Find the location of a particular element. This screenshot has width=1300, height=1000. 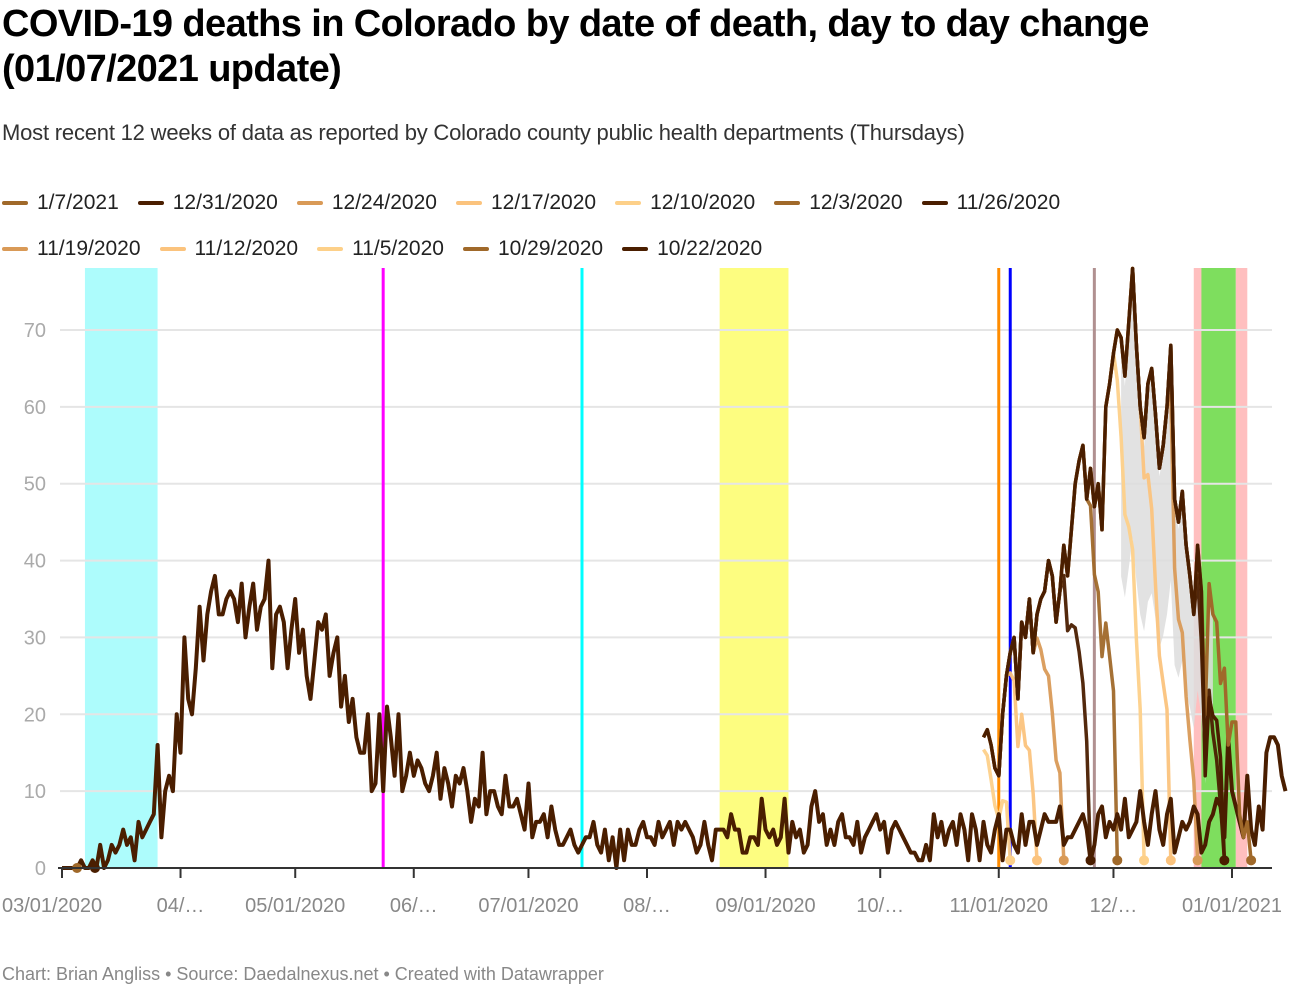

legend-item: 12/31/2020 is located at coordinates (207, 203).